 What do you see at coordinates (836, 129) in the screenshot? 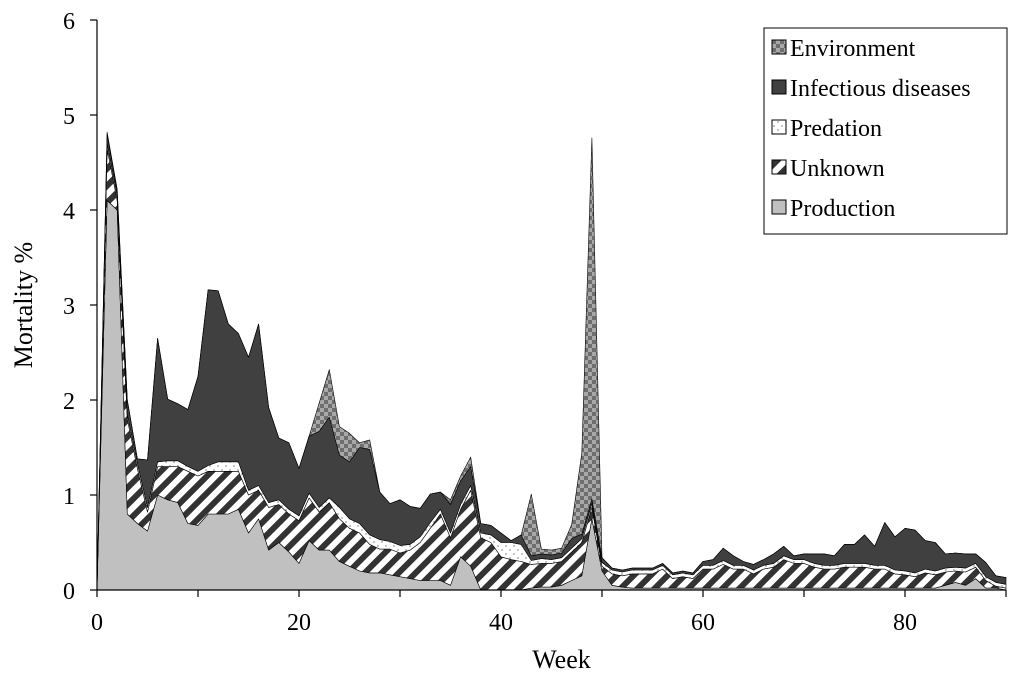
I see `legend-label-predation: Predation` at bounding box center [836, 129].